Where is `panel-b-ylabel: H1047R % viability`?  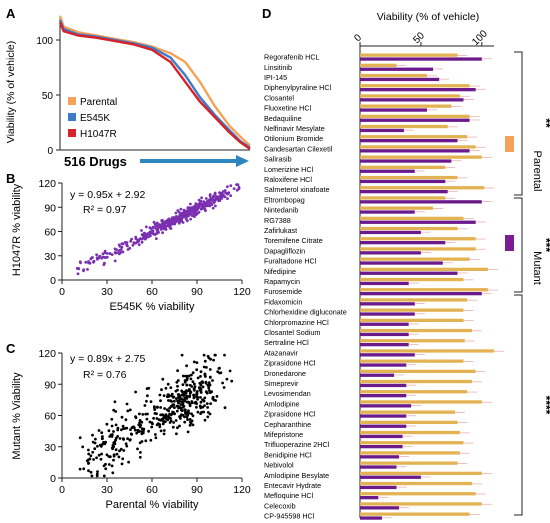
panel-b-ylabel: H1047R % viability is located at coordinates (17, 229).